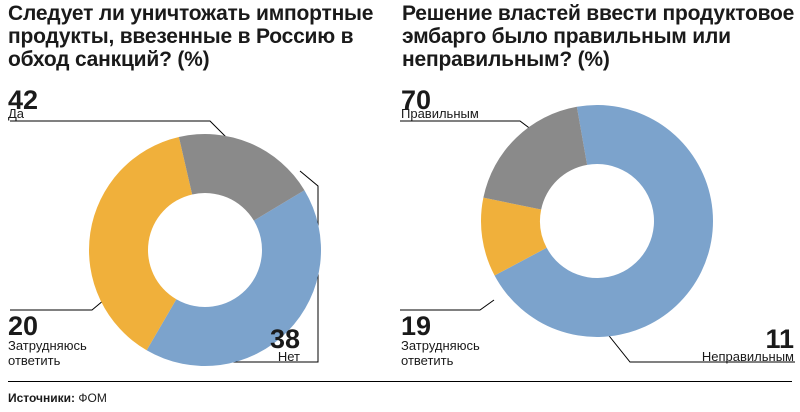  What do you see at coordinates (514, 236) in the screenshot?
I see `slice-wrong` at bounding box center [514, 236].